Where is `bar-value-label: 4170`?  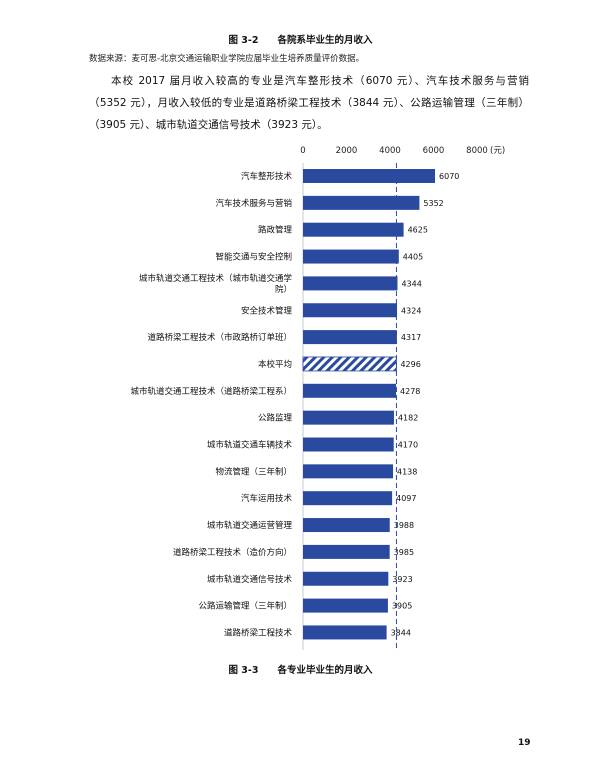
bar-value-label: 4170 is located at coordinates (408, 445).